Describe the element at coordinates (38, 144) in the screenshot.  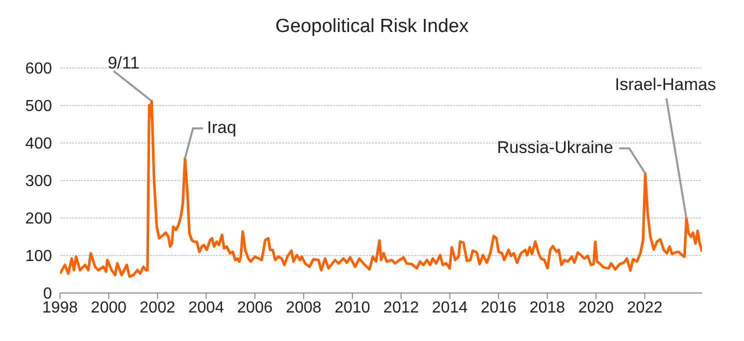
I see `y-tick-label: 400` at that location.